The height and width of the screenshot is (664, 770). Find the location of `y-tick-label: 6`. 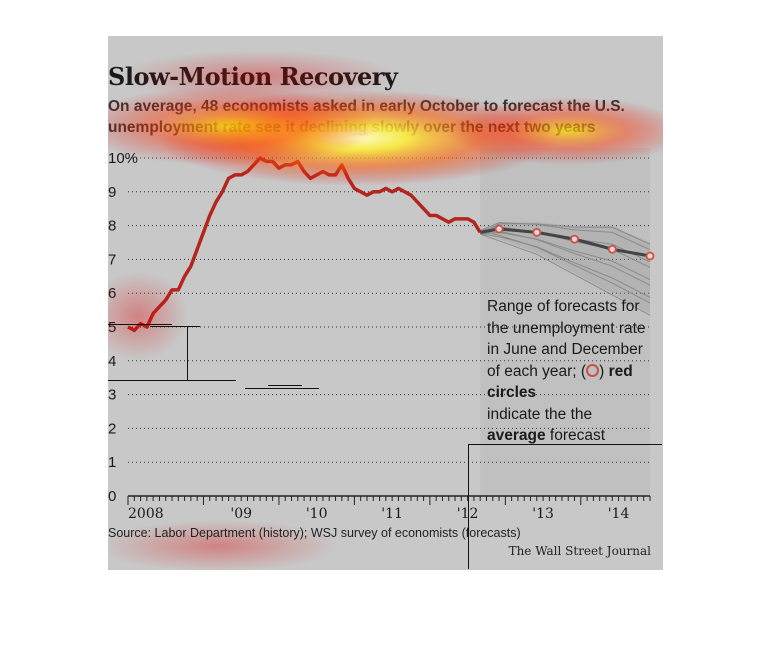

y-tick-label: 6 is located at coordinates (112, 293).